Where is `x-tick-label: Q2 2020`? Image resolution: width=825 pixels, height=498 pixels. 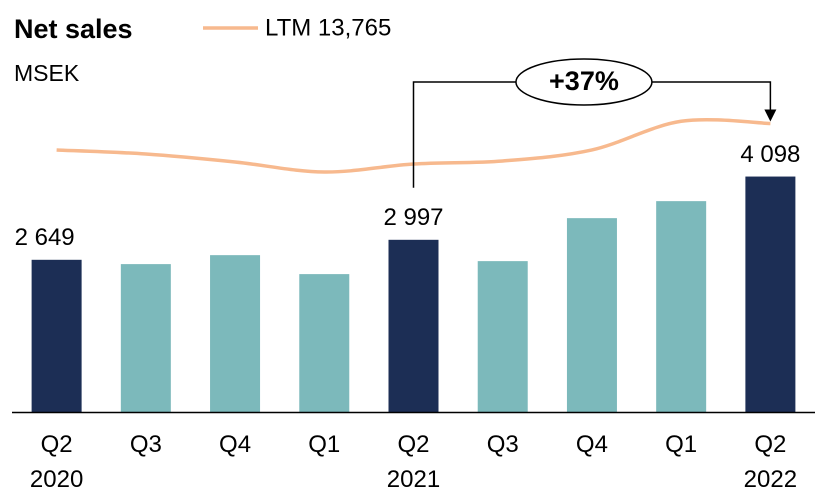 x-tick-label: Q2 2020 is located at coordinates (56, 462).